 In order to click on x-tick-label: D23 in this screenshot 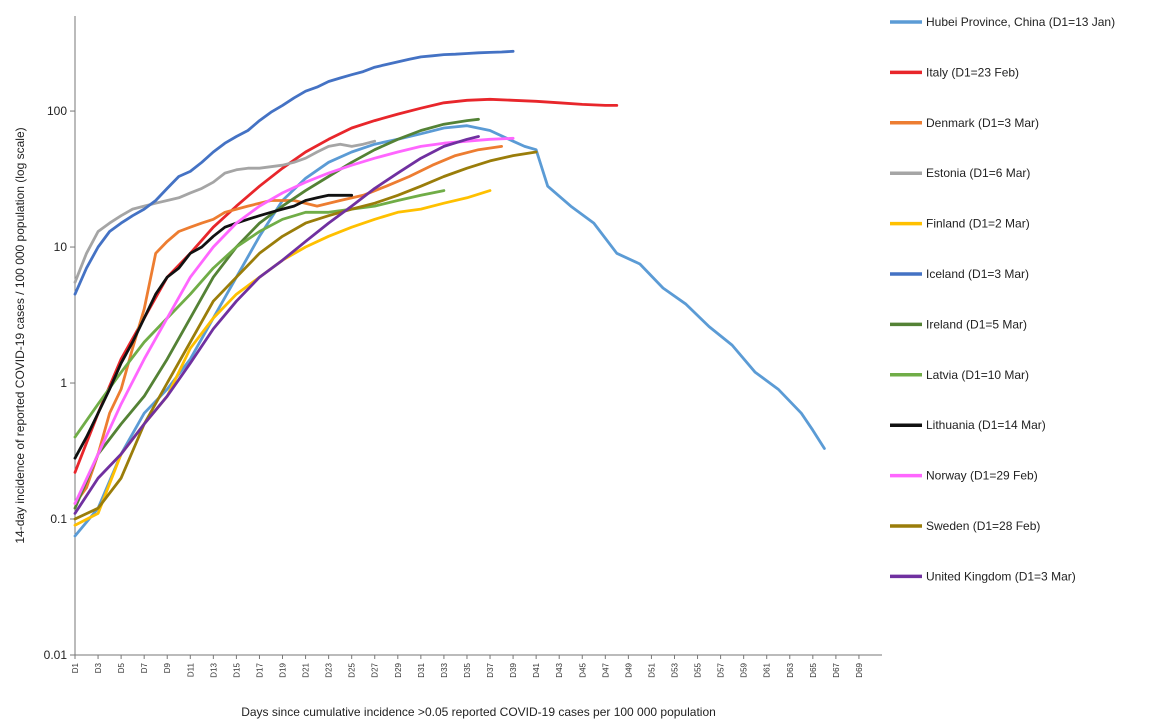, I will do `click(329, 669)`.